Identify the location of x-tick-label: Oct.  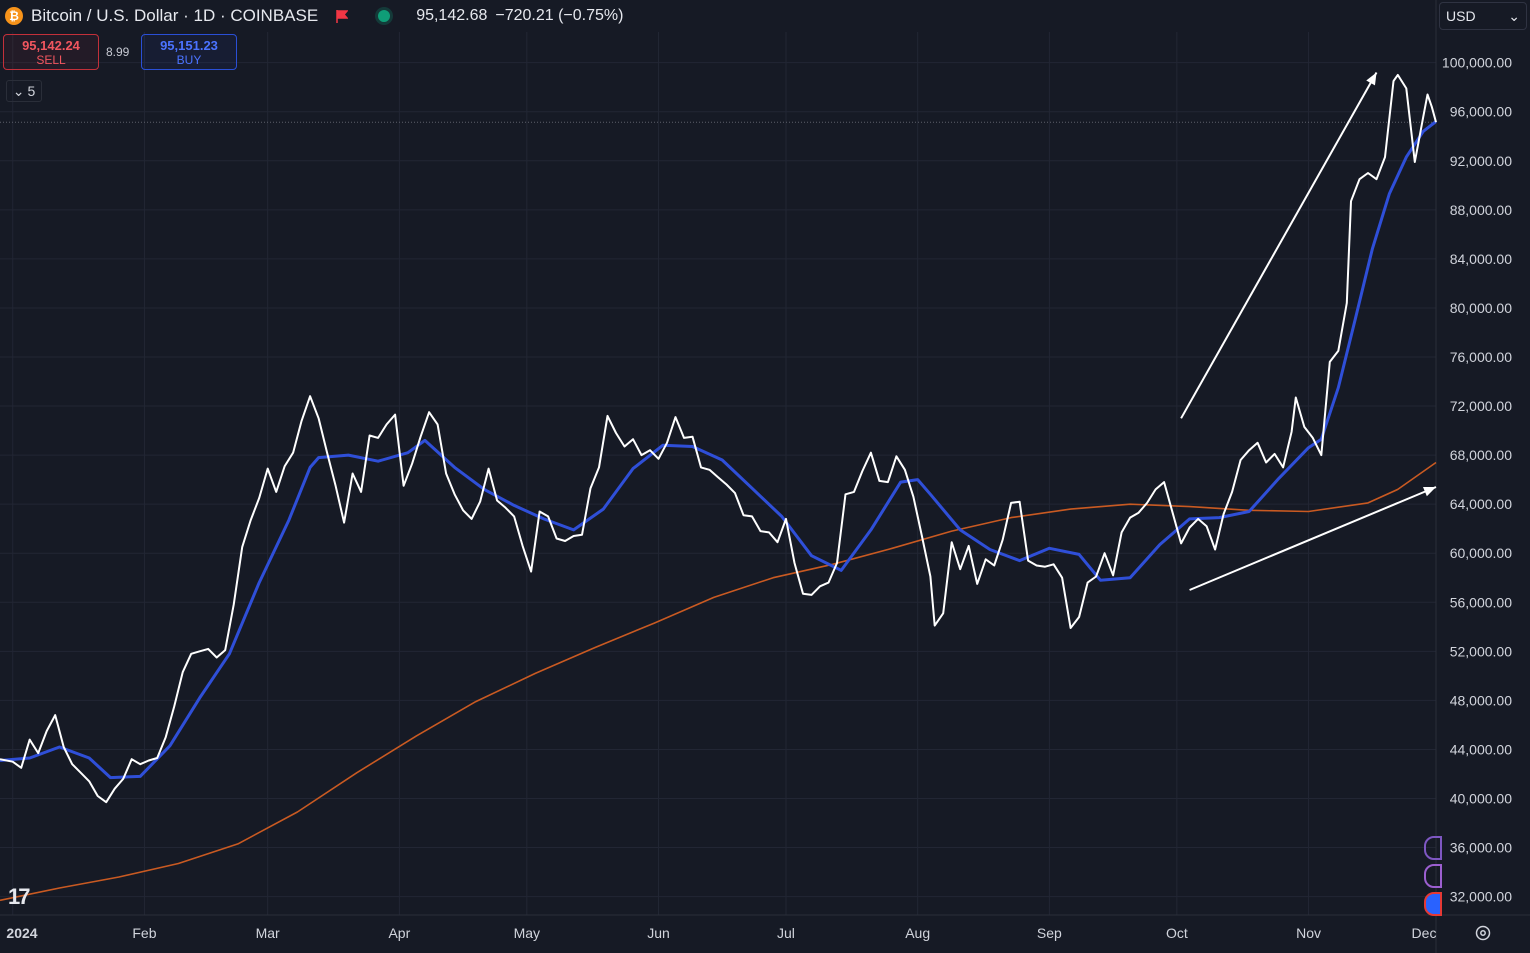
(1177, 933).